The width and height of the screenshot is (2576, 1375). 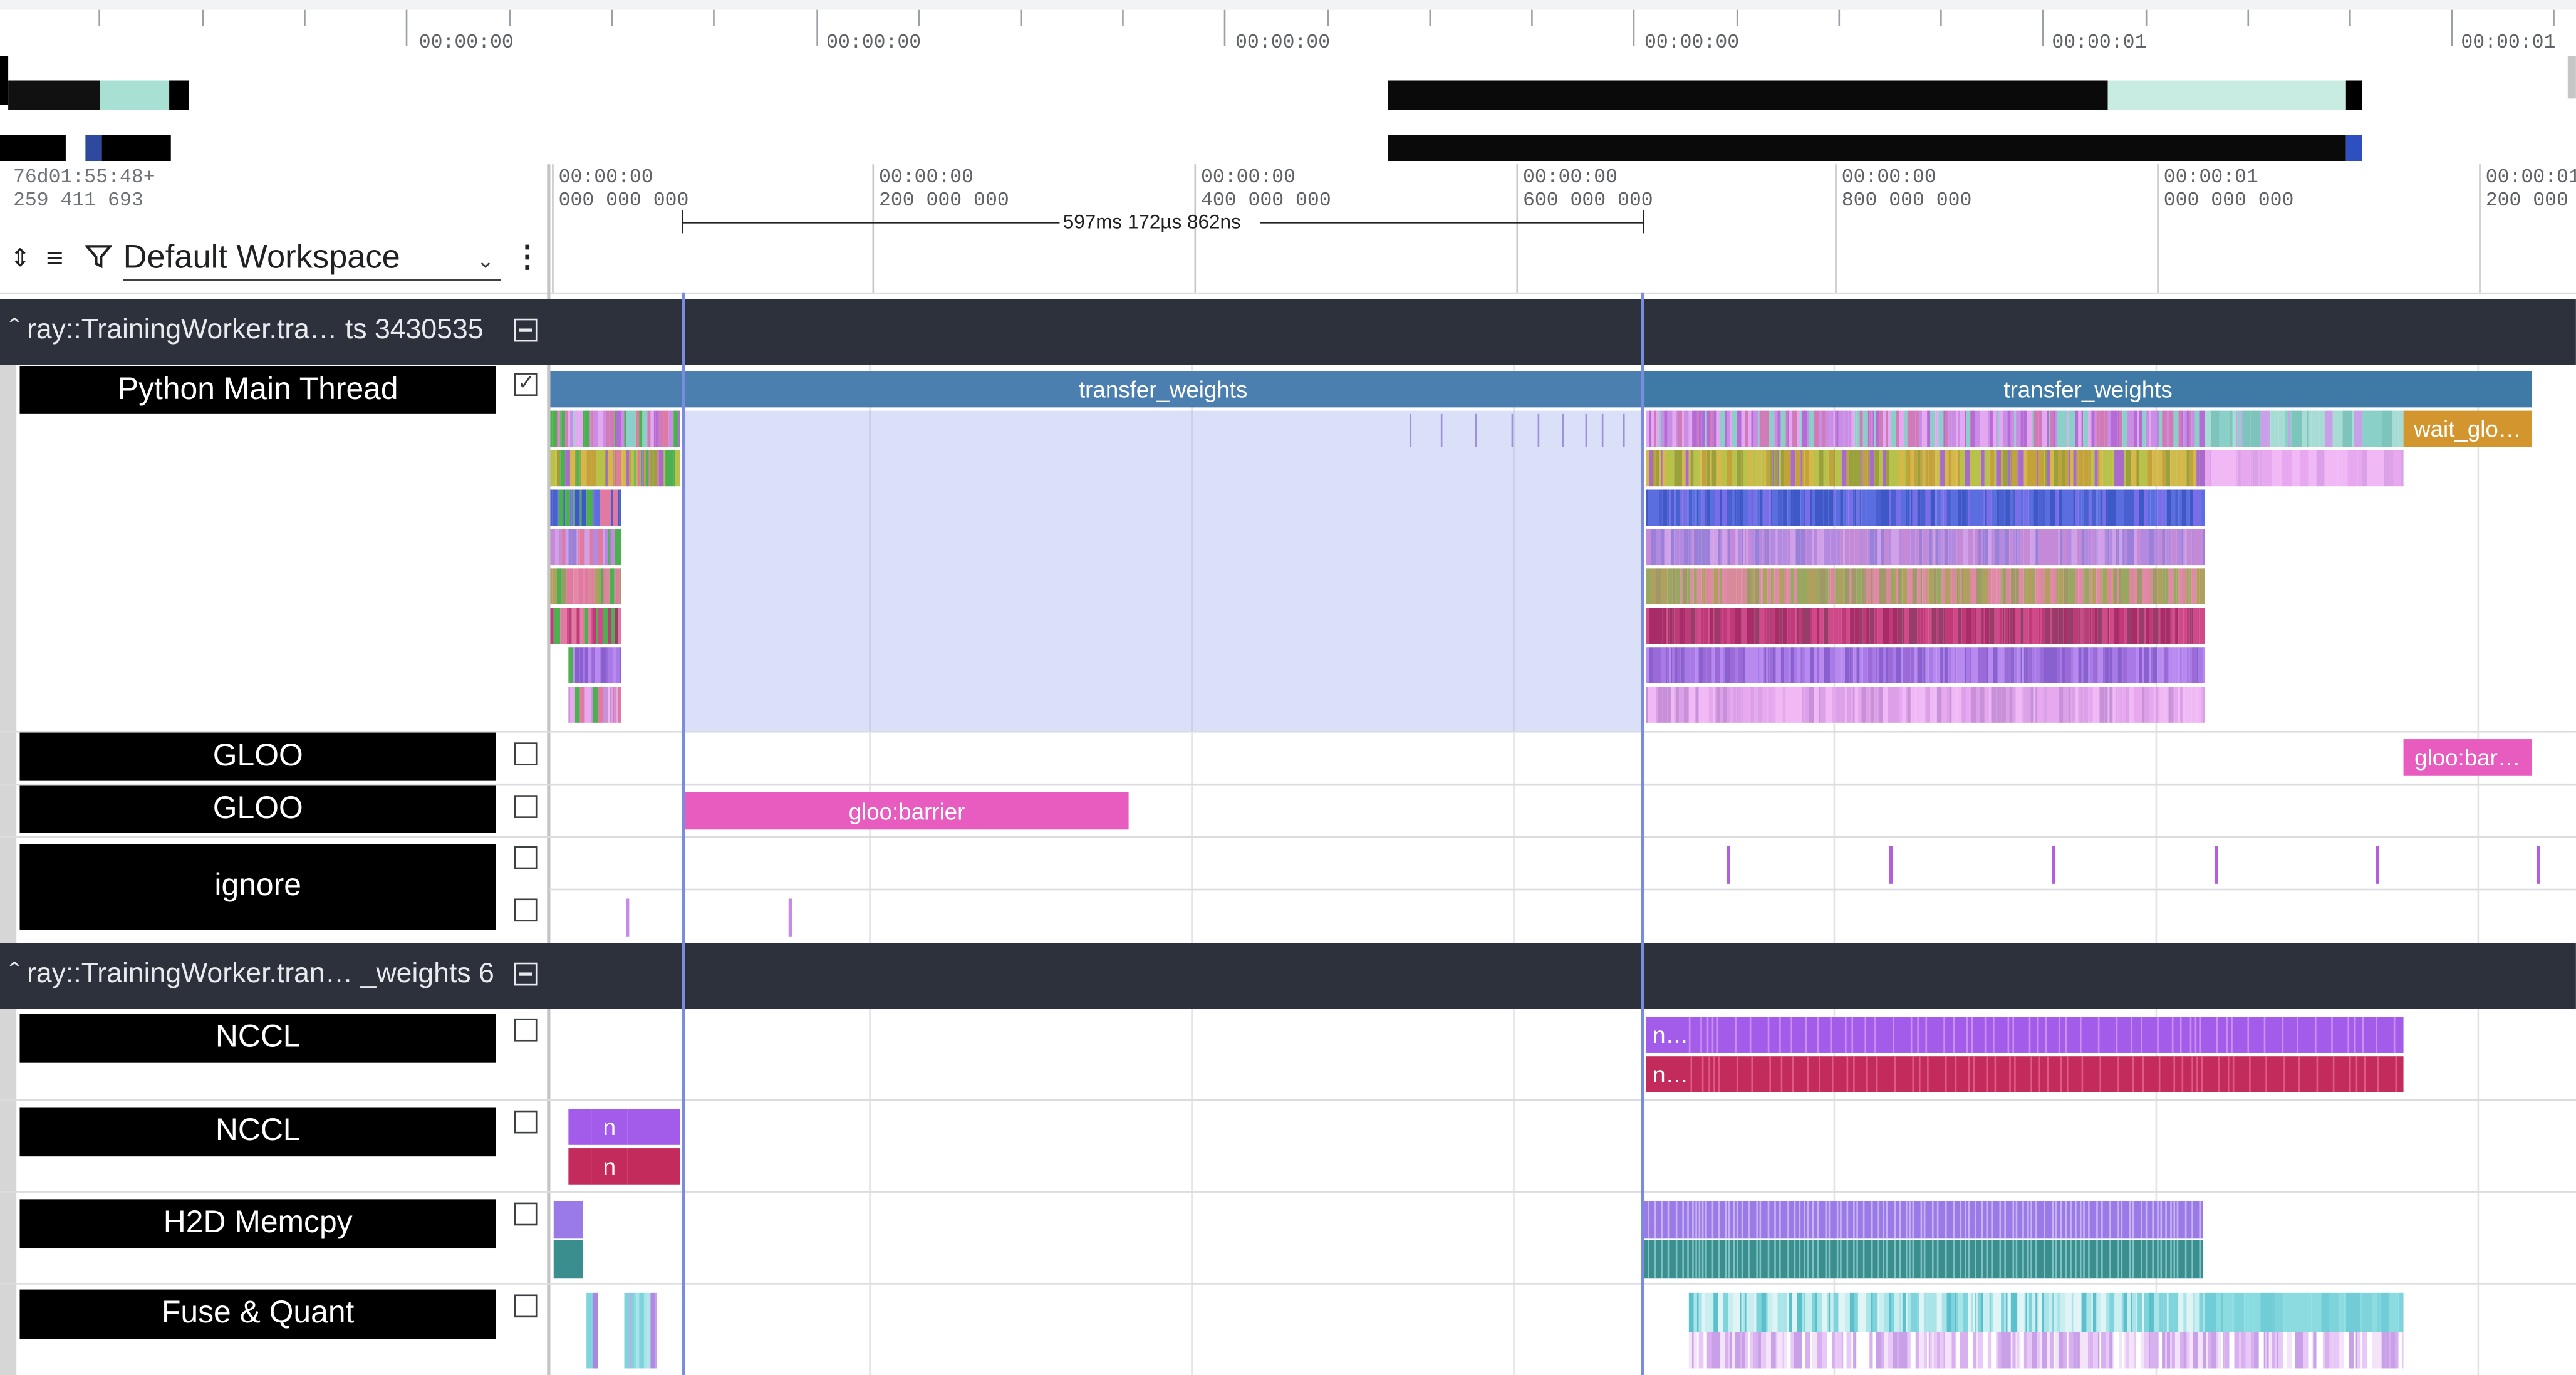 I want to click on track-label-ignore: ignore, so click(x=257, y=887).